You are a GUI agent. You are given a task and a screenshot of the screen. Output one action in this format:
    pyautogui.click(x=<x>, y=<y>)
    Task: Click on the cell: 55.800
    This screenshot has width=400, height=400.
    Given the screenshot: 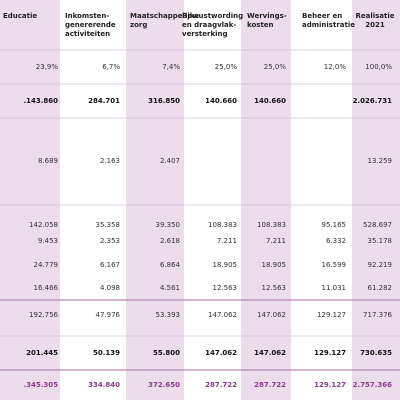 What is the action you would take?
    pyautogui.click(x=166, y=353)
    